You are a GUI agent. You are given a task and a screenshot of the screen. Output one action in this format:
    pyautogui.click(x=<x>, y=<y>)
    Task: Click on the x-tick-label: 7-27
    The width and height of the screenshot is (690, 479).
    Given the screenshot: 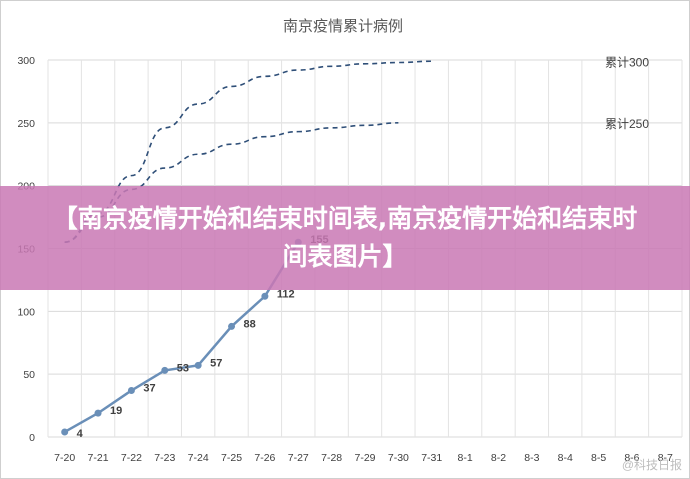 What is the action you would take?
    pyautogui.click(x=298, y=458)
    